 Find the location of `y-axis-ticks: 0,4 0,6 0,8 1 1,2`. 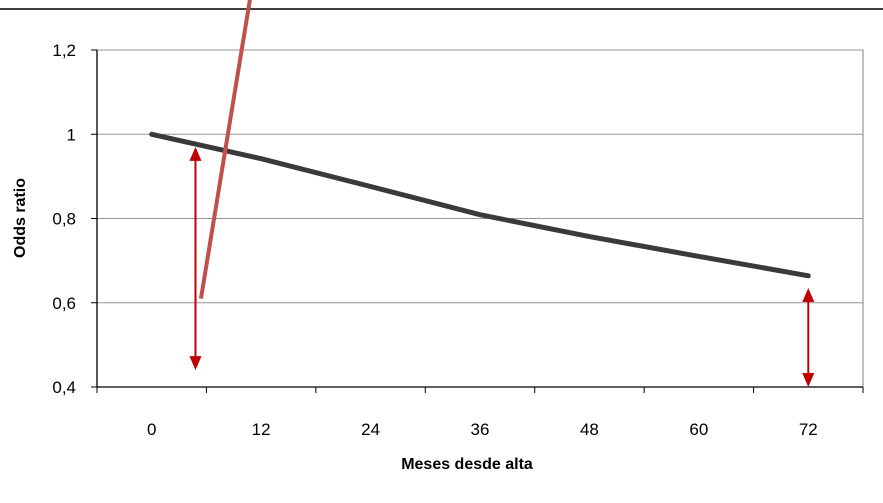

y-axis-ticks: 0,4 0,6 0,8 1 1,2 is located at coordinates (74, 219).